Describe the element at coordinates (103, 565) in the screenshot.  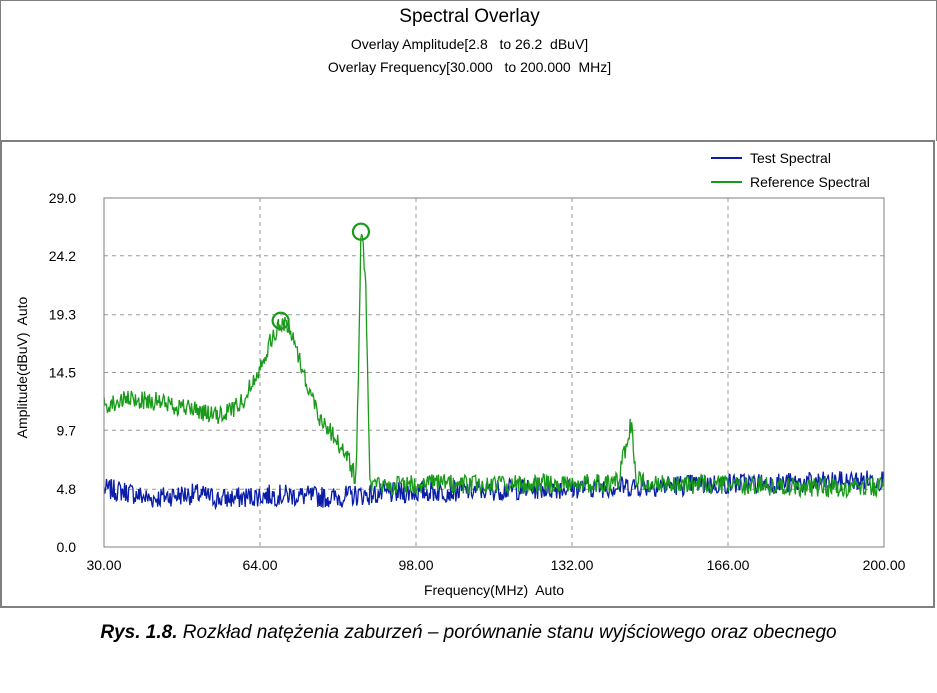
I see `x-tick-label: 30.00` at that location.